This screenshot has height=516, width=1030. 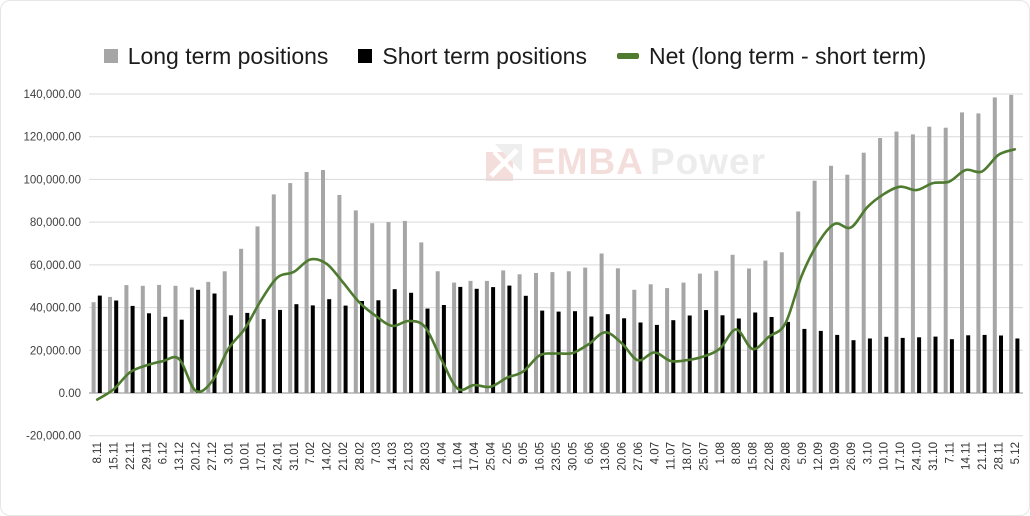 I want to click on svg-text: 17.10, so click(x=901, y=456).